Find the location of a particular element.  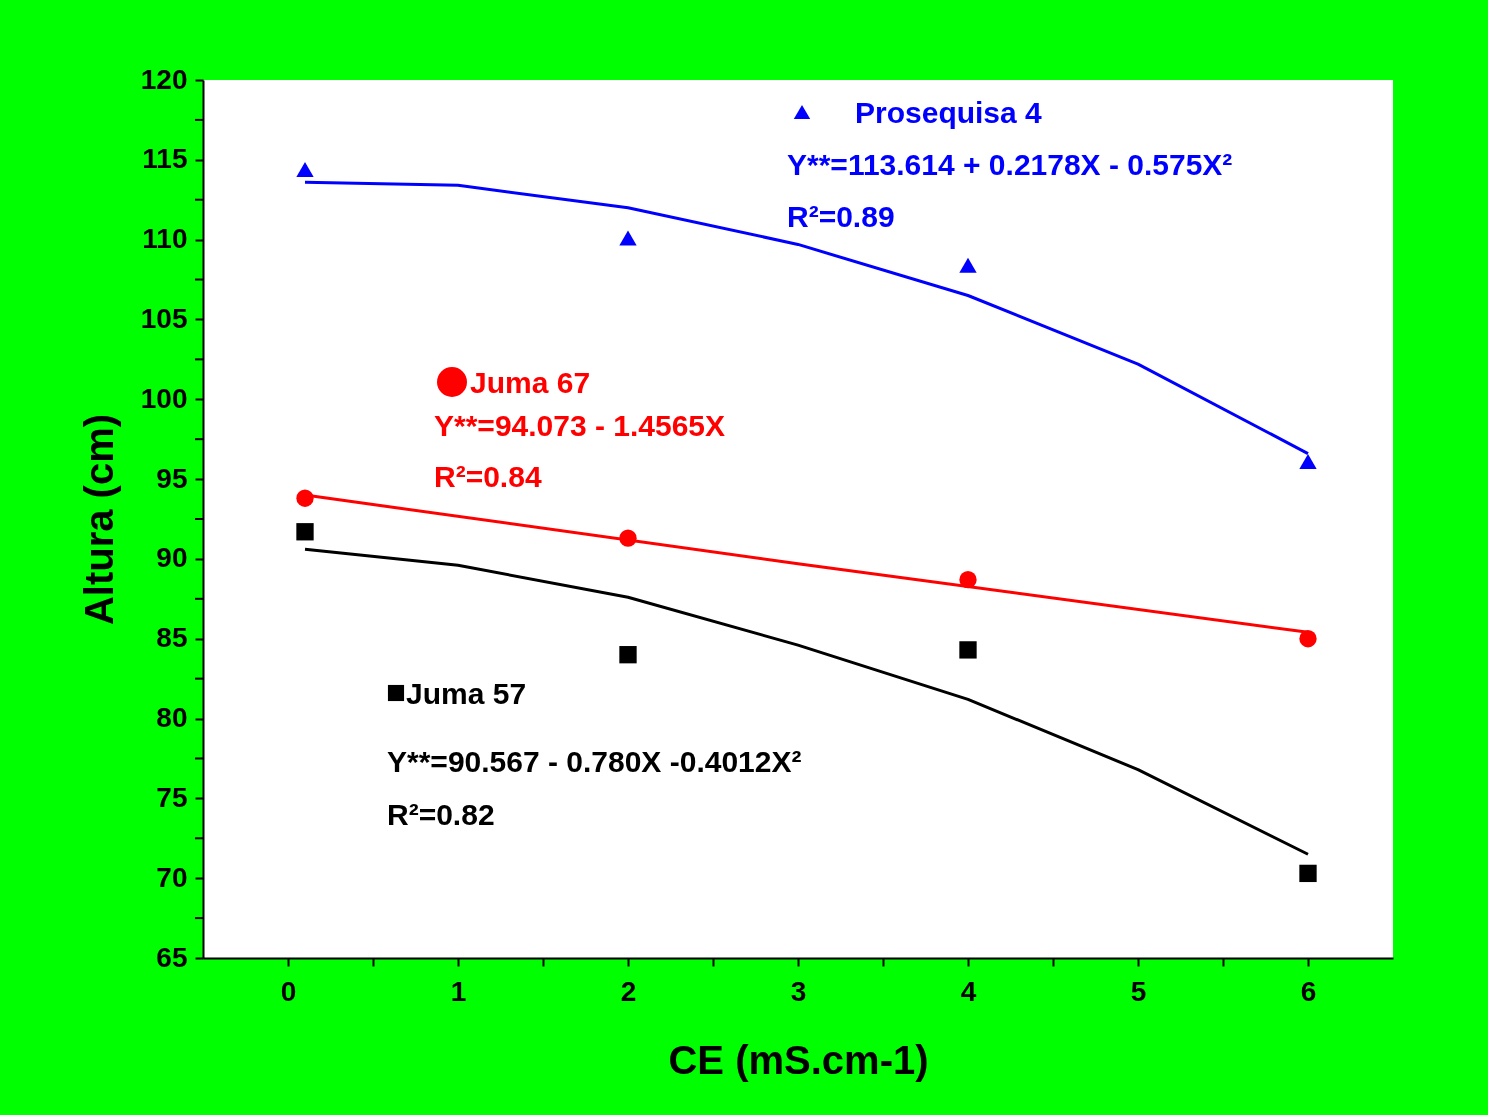

x-tick-label: 5 is located at coordinates (1138, 991).